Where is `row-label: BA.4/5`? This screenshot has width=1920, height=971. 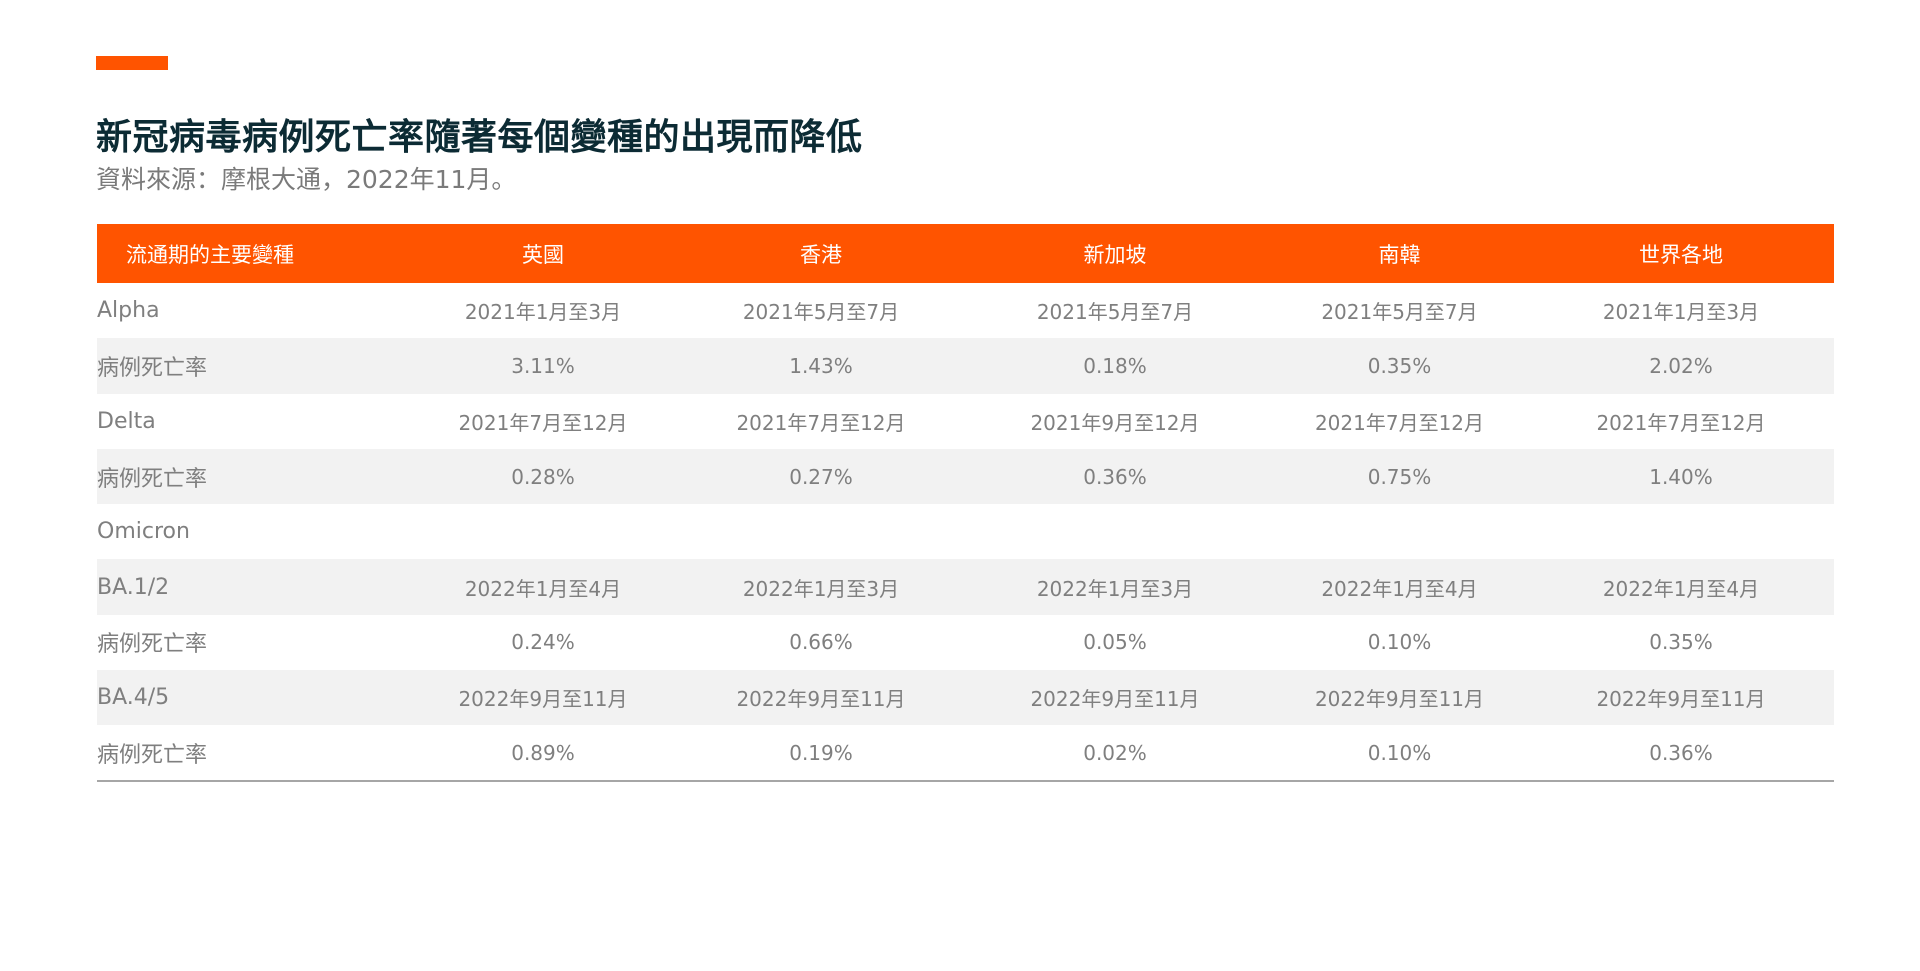 row-label: BA.4/5 is located at coordinates (133, 698).